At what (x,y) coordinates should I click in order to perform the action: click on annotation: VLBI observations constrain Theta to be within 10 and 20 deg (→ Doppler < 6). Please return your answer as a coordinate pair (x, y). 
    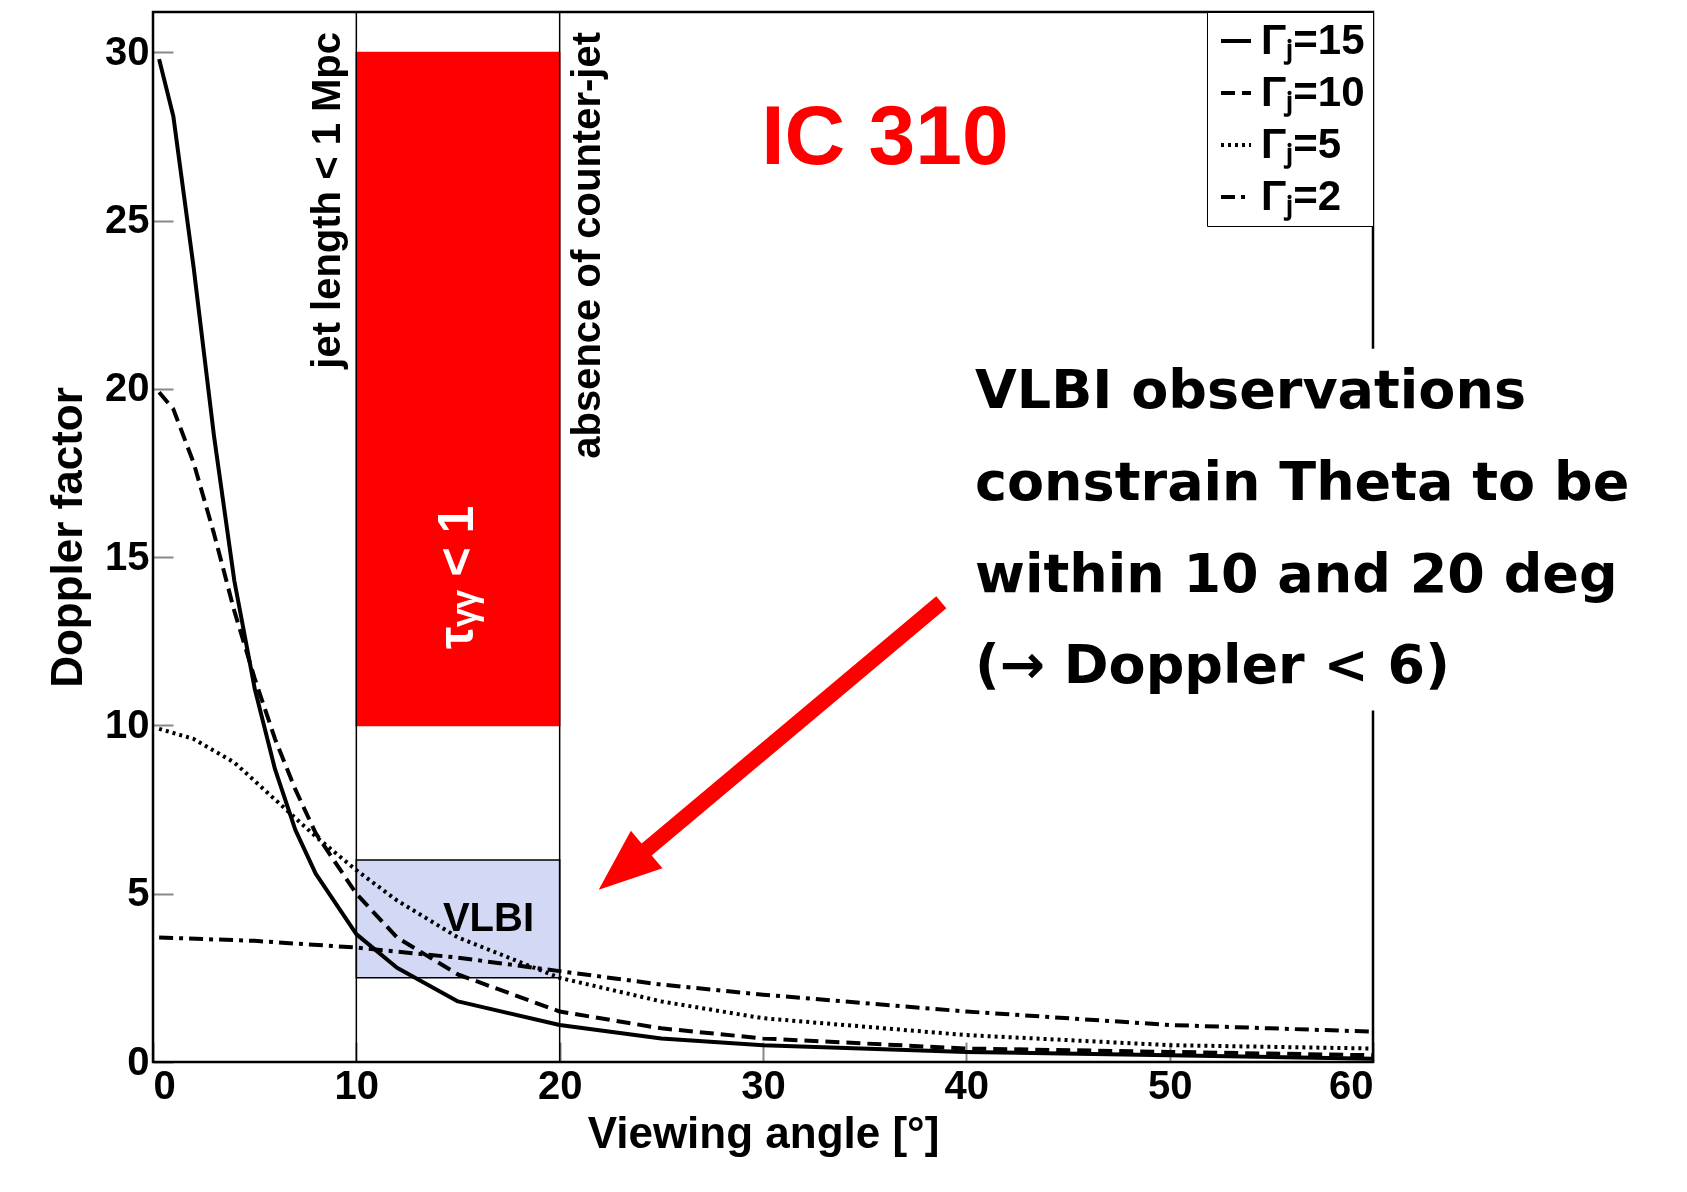
    Looking at the image, I should click on (1302, 527).